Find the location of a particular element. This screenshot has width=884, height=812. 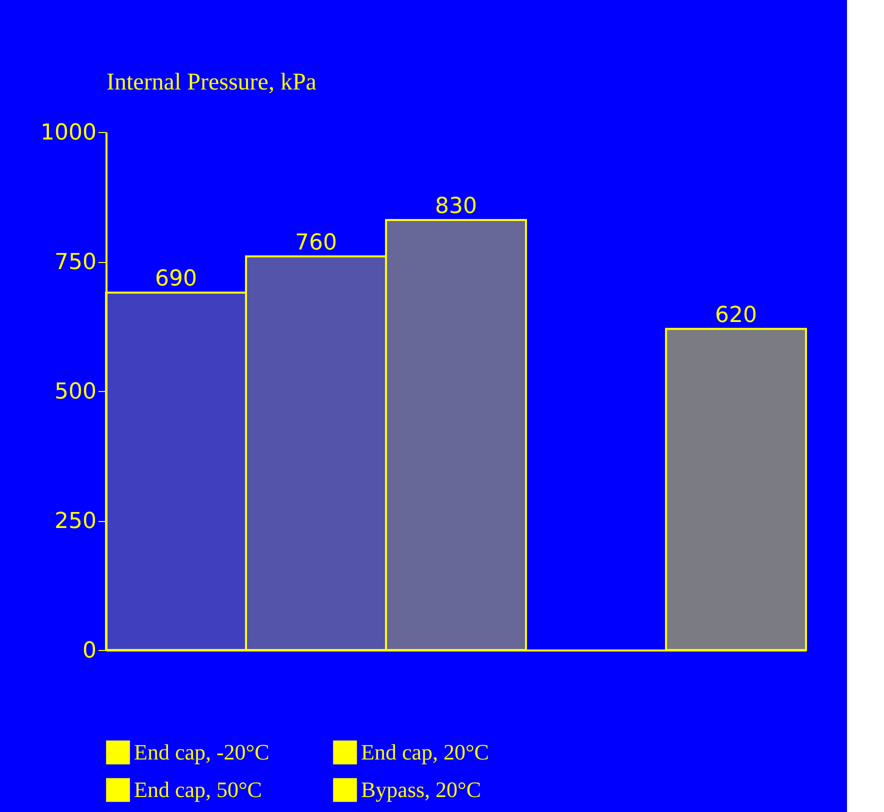

data-label: 760 is located at coordinates (316, 243).